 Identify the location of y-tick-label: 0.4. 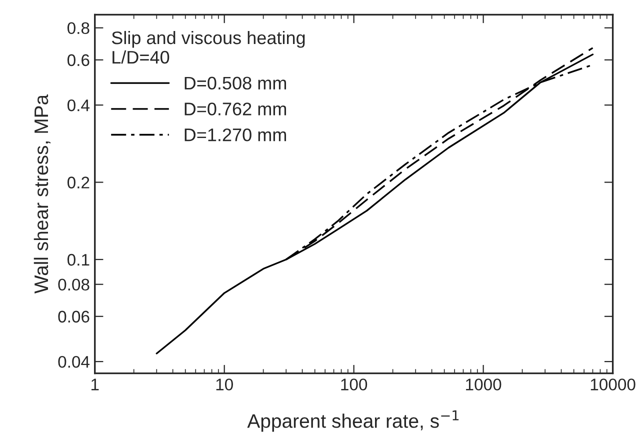
(78, 105).